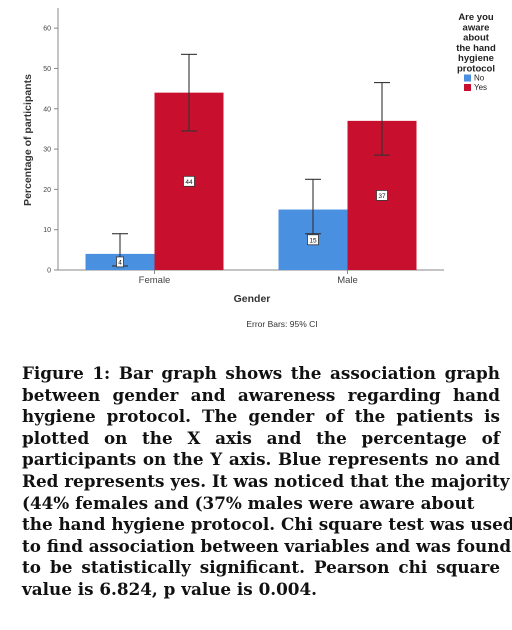 The height and width of the screenshot is (630, 512). Describe the element at coordinates (47, 190) in the screenshot. I see `y-tick-label: 20` at that location.